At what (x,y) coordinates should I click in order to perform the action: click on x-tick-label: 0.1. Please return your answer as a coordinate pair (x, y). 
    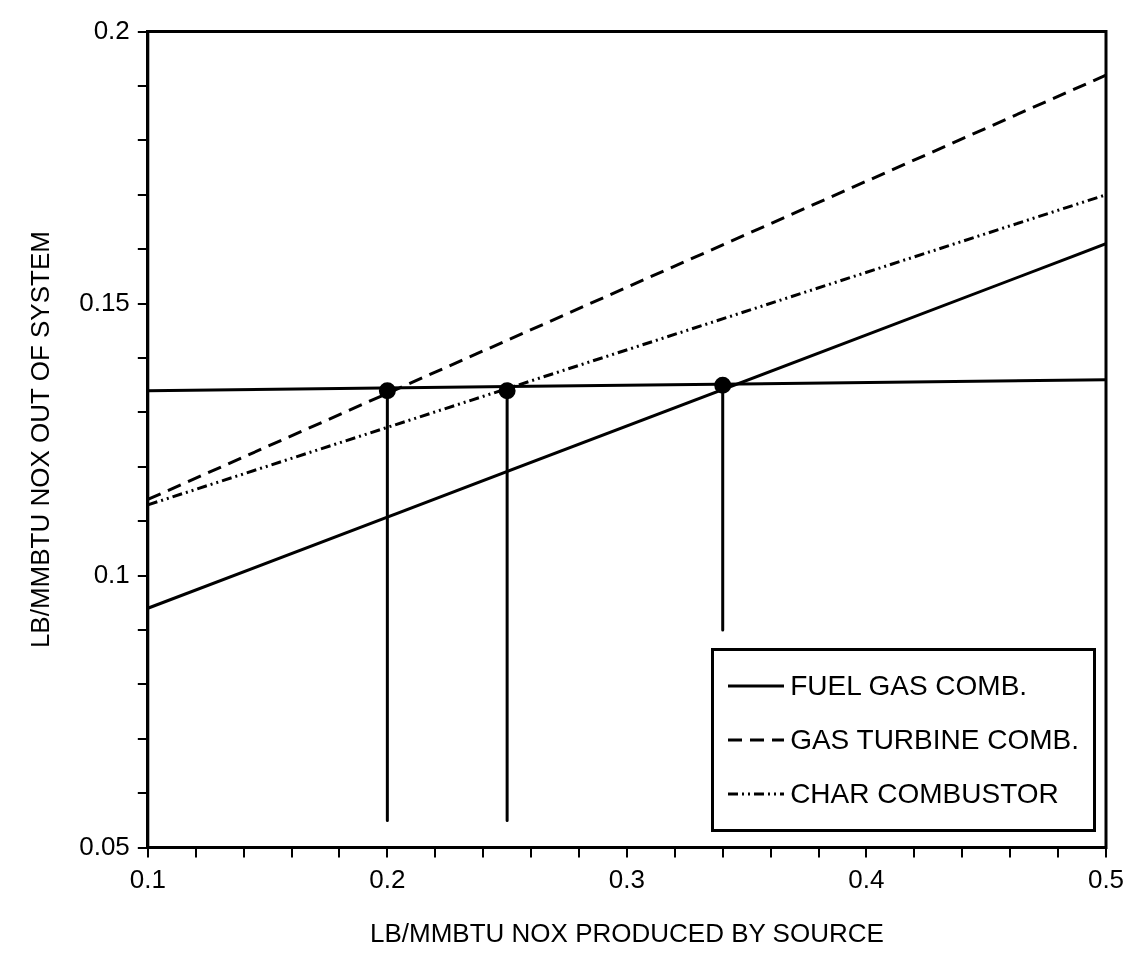
    Looking at the image, I should click on (147, 879).